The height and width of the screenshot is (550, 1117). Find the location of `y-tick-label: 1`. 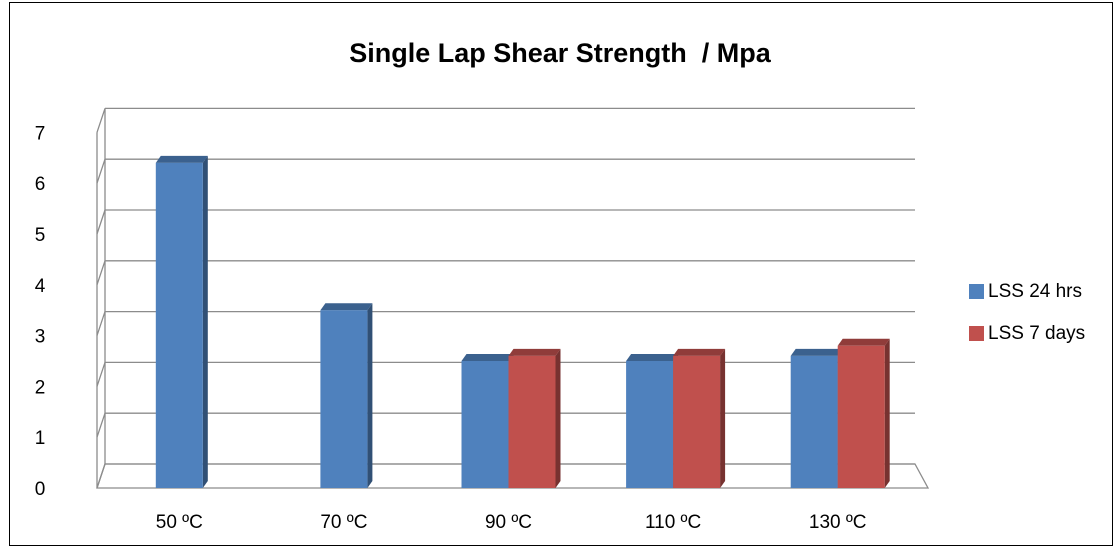

y-tick-label: 1 is located at coordinates (40, 438).